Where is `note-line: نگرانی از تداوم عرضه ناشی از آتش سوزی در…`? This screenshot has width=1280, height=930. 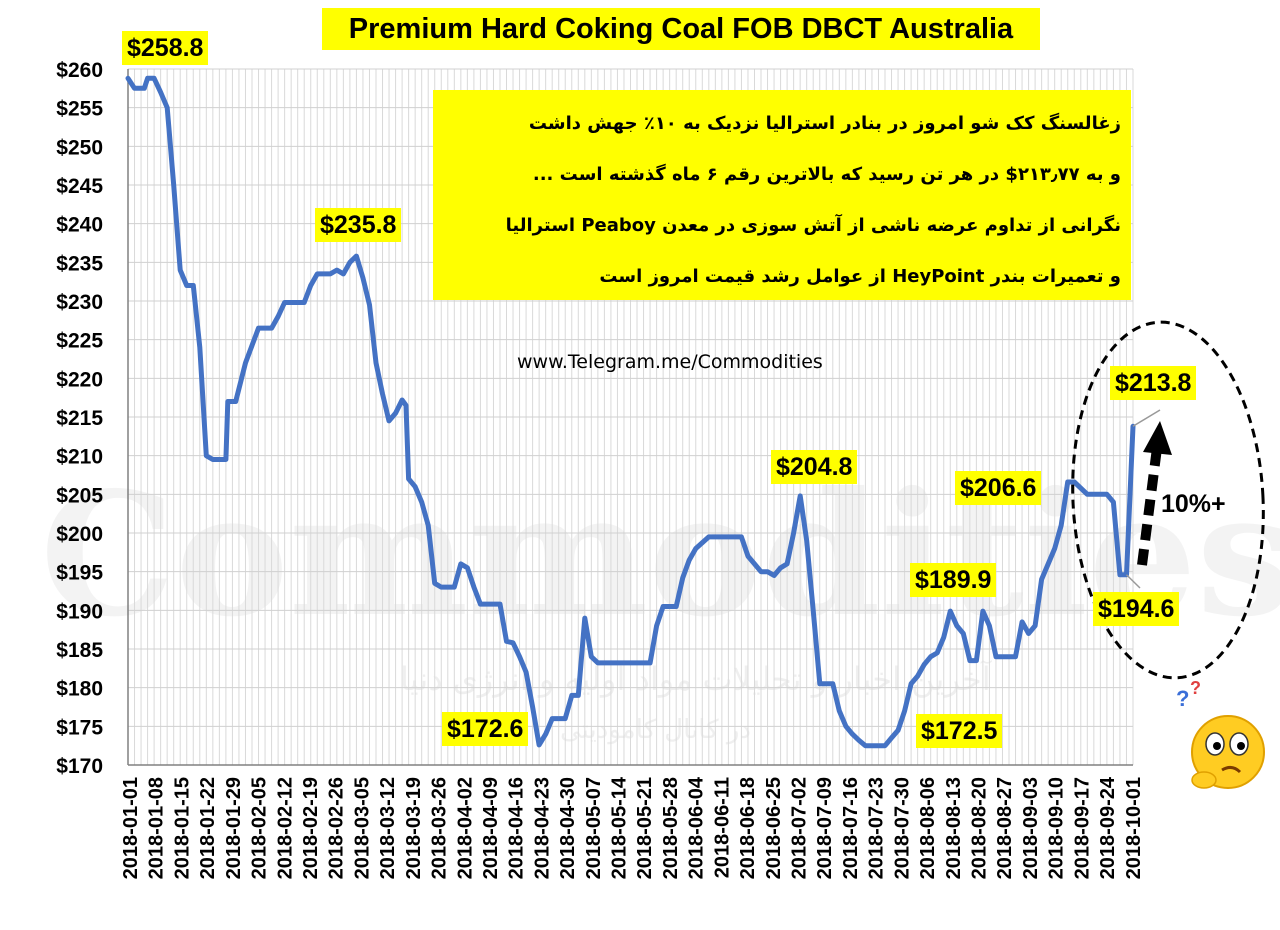
note-line: نگرانی از تداوم عرضه ناشی از آتش سوزی در… is located at coordinates (813, 225).